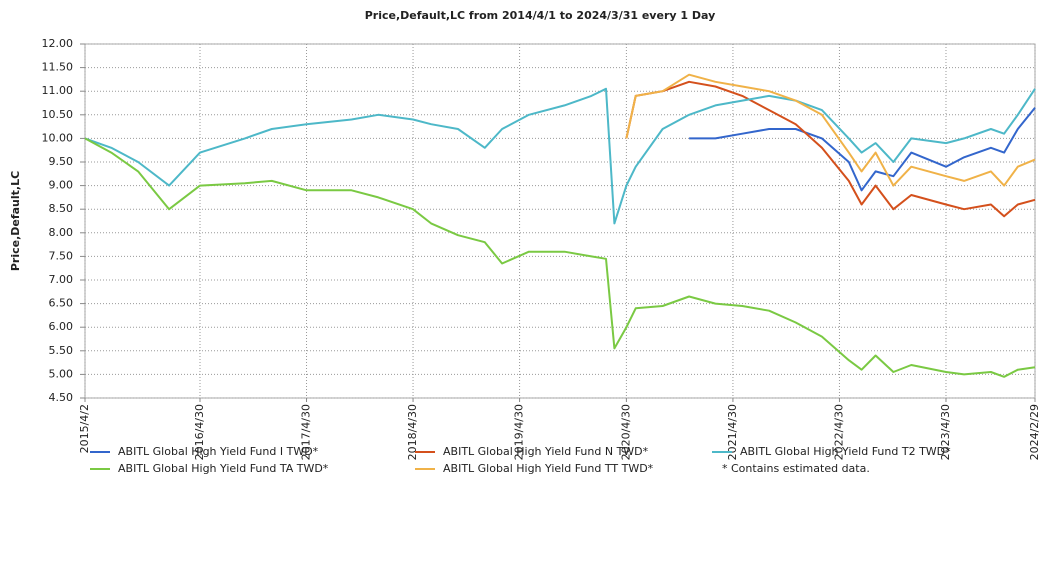 This screenshot has height=561, width=1040. Describe the element at coordinates (58, 114) in the screenshot. I see `y-tick-label: 10.50` at that location.